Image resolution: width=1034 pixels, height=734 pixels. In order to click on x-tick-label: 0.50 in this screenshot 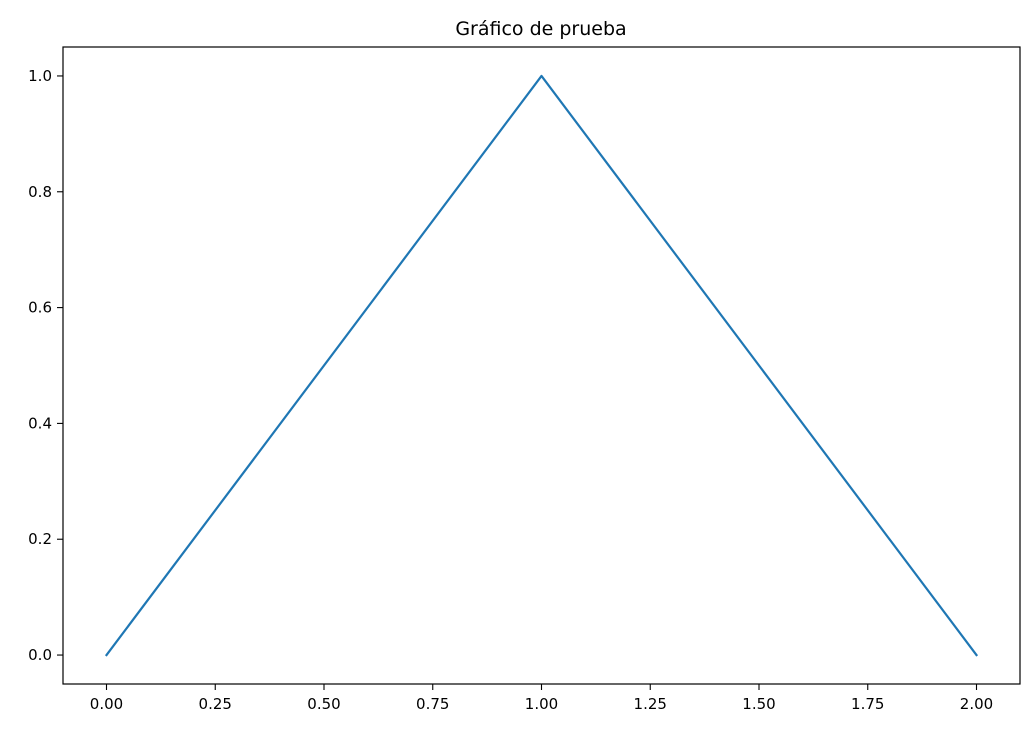, I will do `click(323, 704)`.